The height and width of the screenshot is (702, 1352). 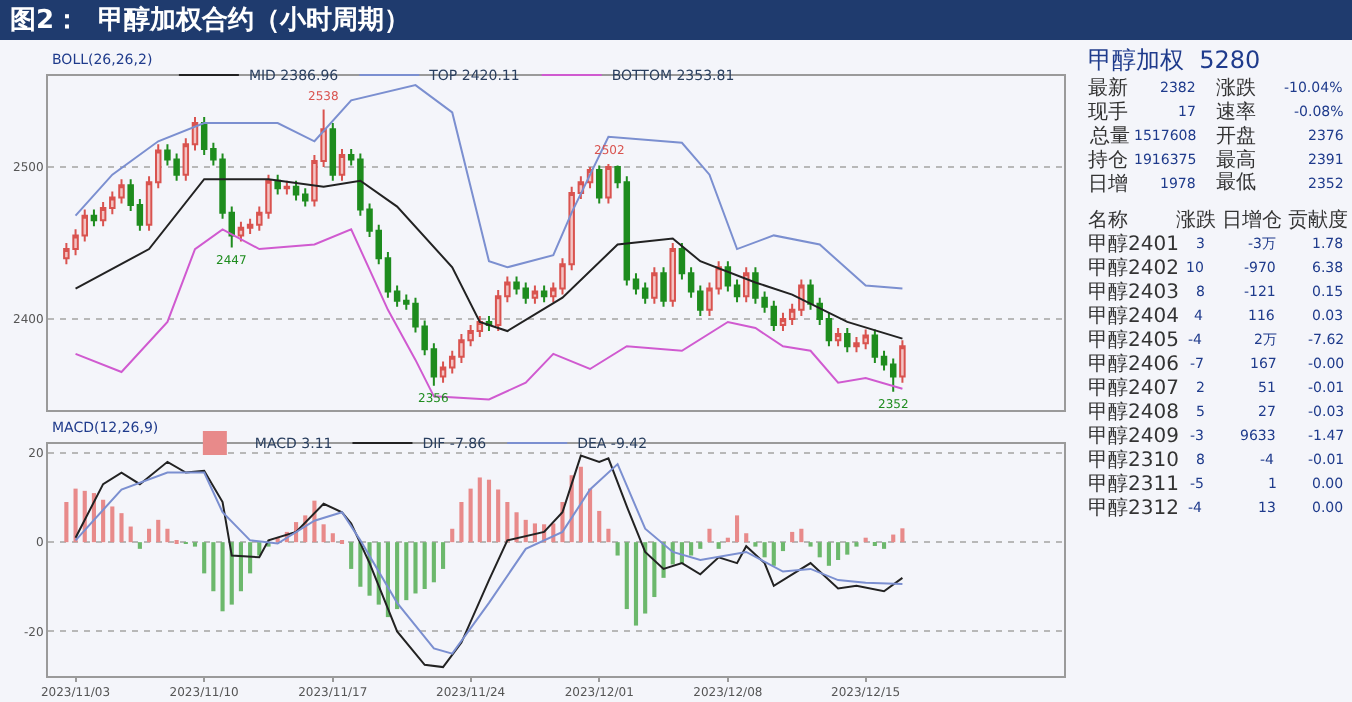 I want to click on text: 现手, so click(x=1108, y=113).